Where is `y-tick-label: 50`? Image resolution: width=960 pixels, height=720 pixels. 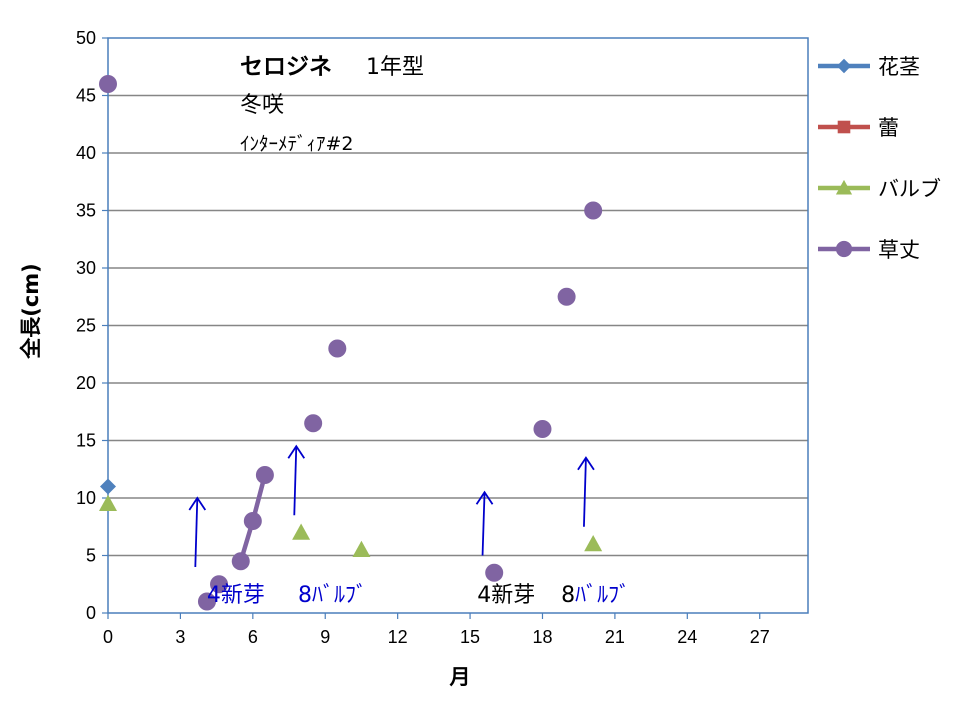 y-tick-label: 50 is located at coordinates (86, 38).